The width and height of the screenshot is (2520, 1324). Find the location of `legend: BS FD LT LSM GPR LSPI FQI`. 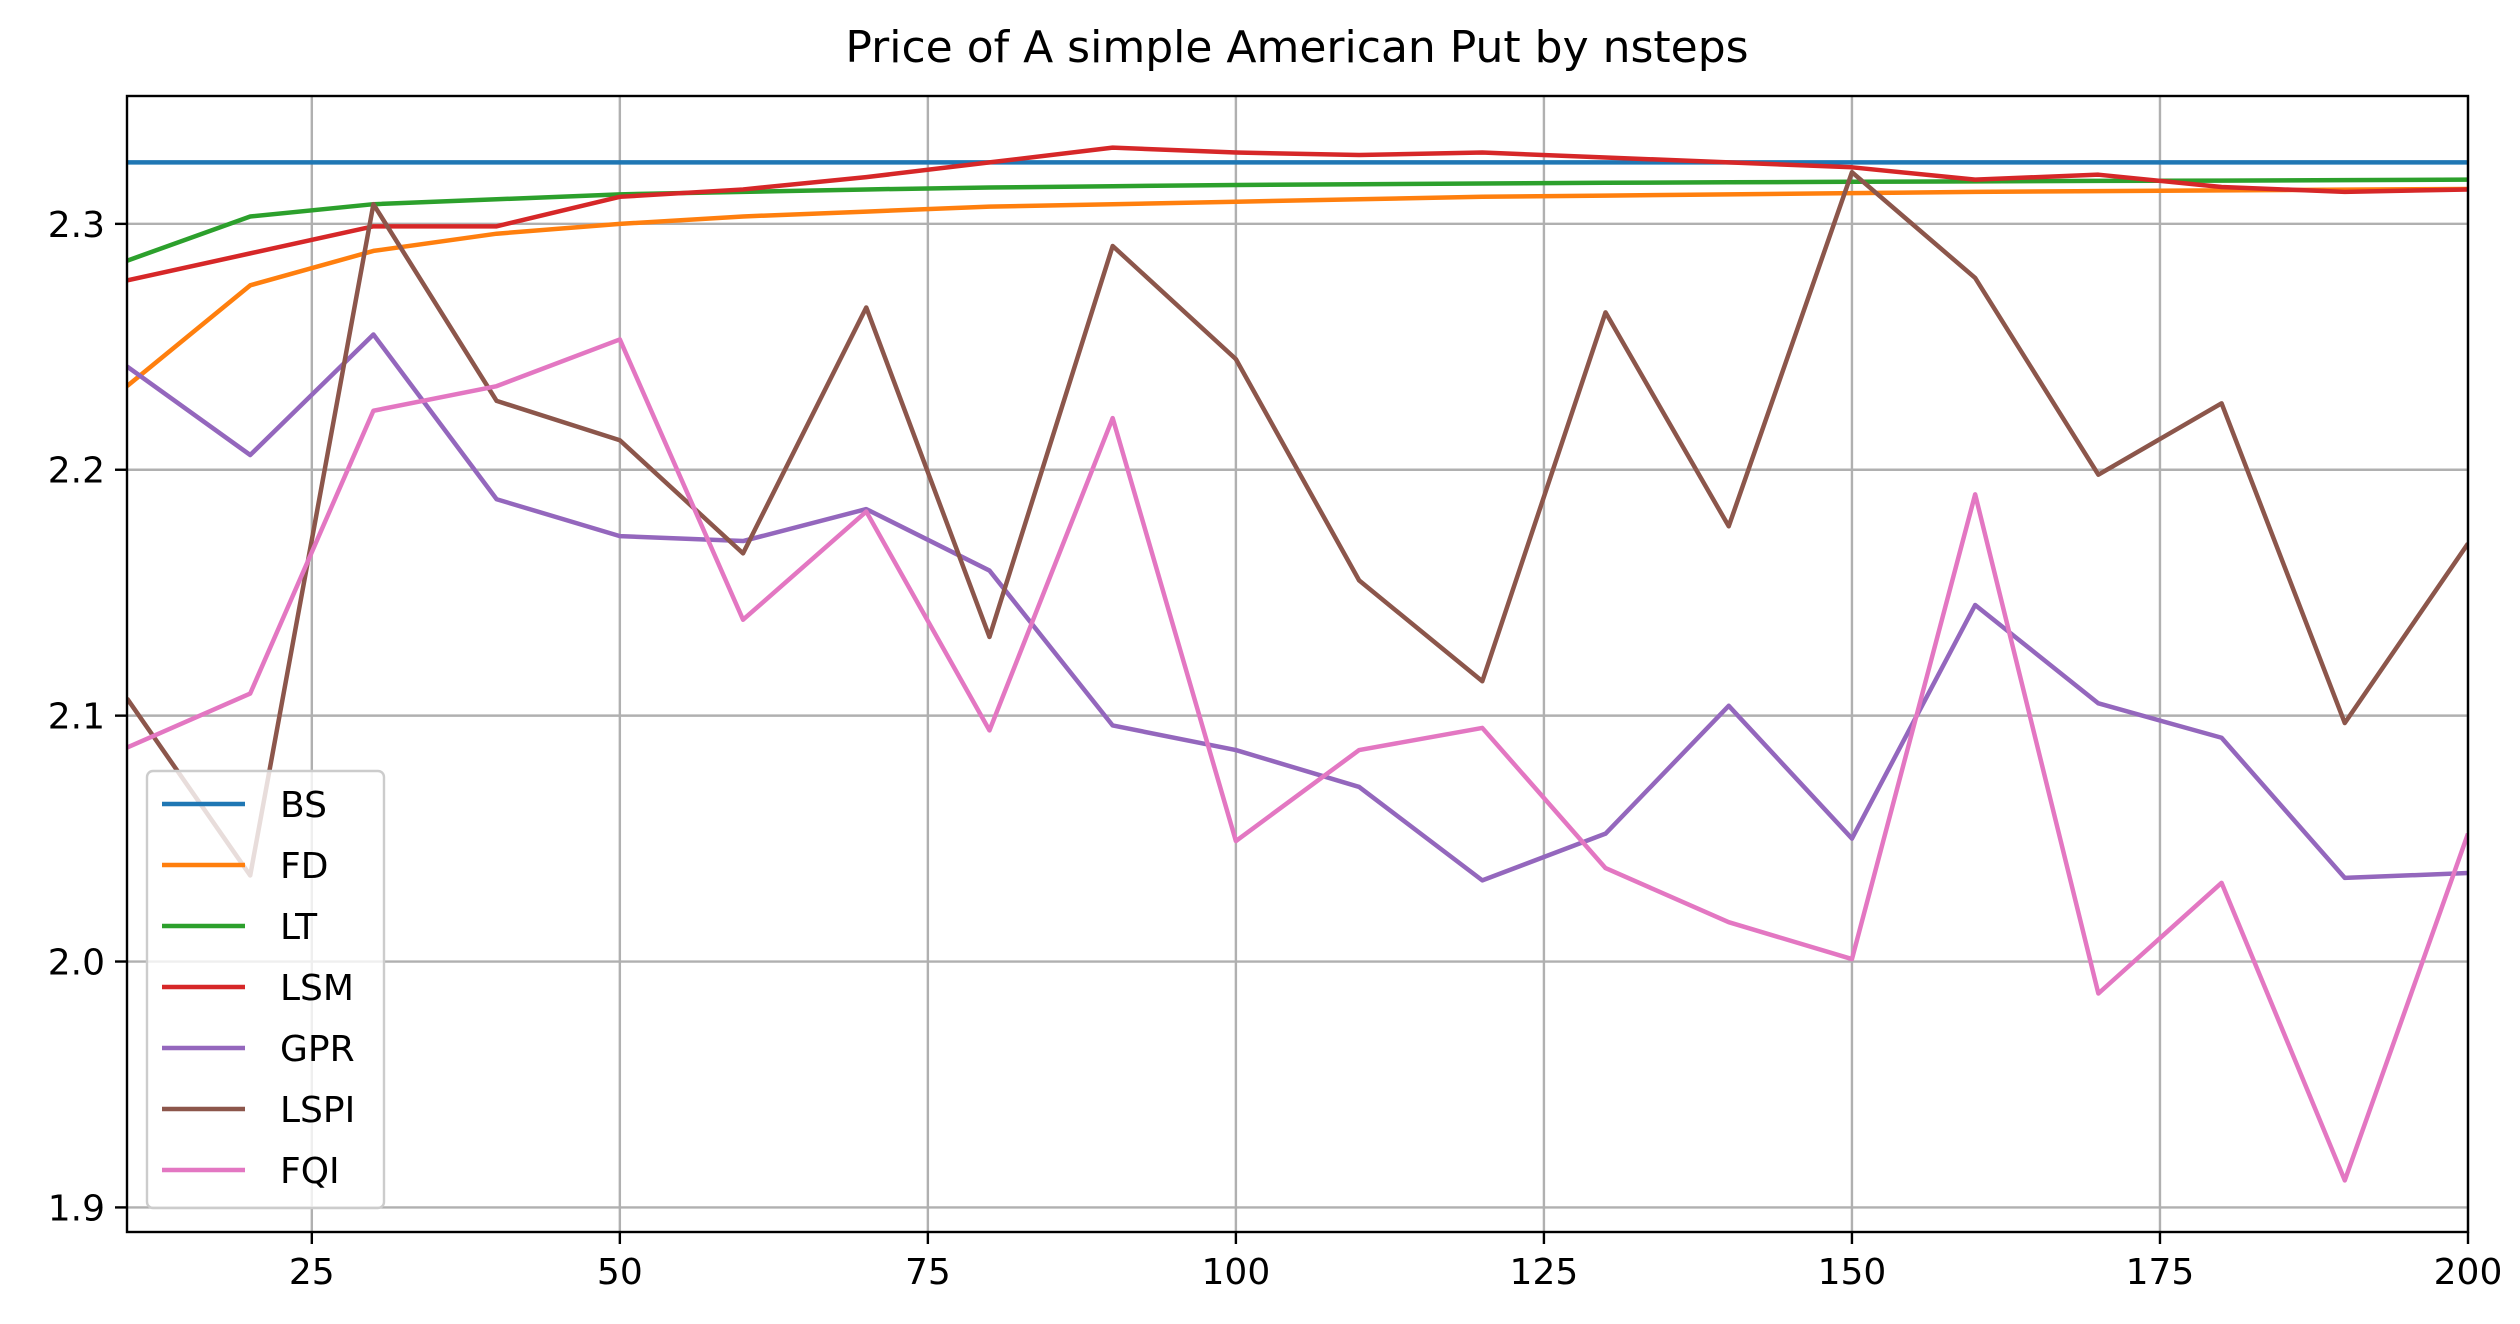

legend: BS FD LT LSM GPR LSPI FQI is located at coordinates (265, 989).